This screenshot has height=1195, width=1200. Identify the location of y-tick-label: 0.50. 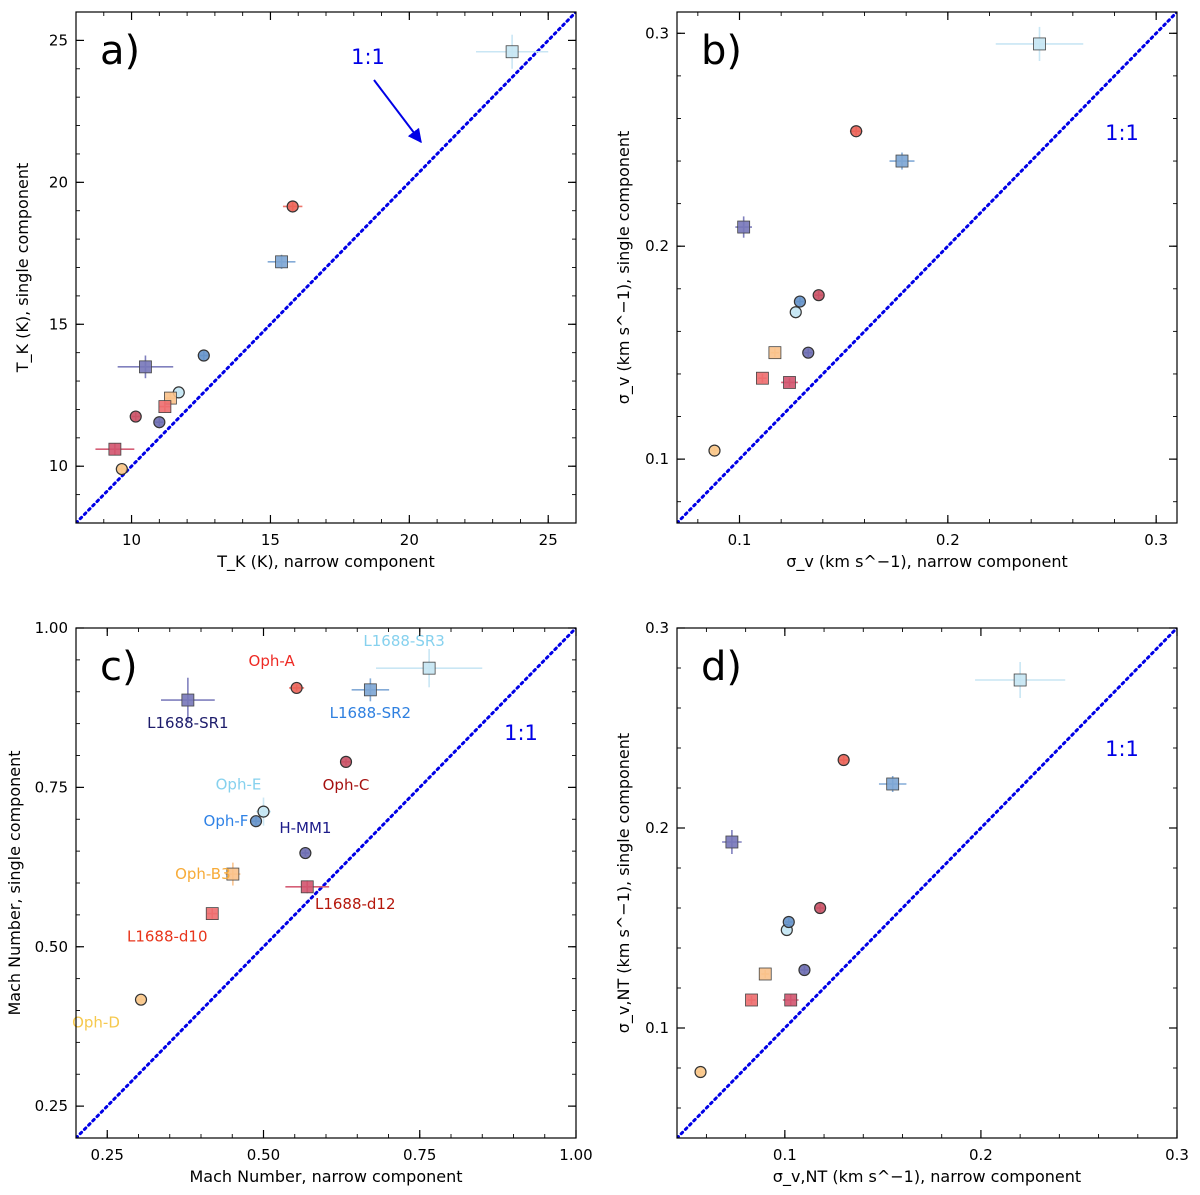
(51, 947).